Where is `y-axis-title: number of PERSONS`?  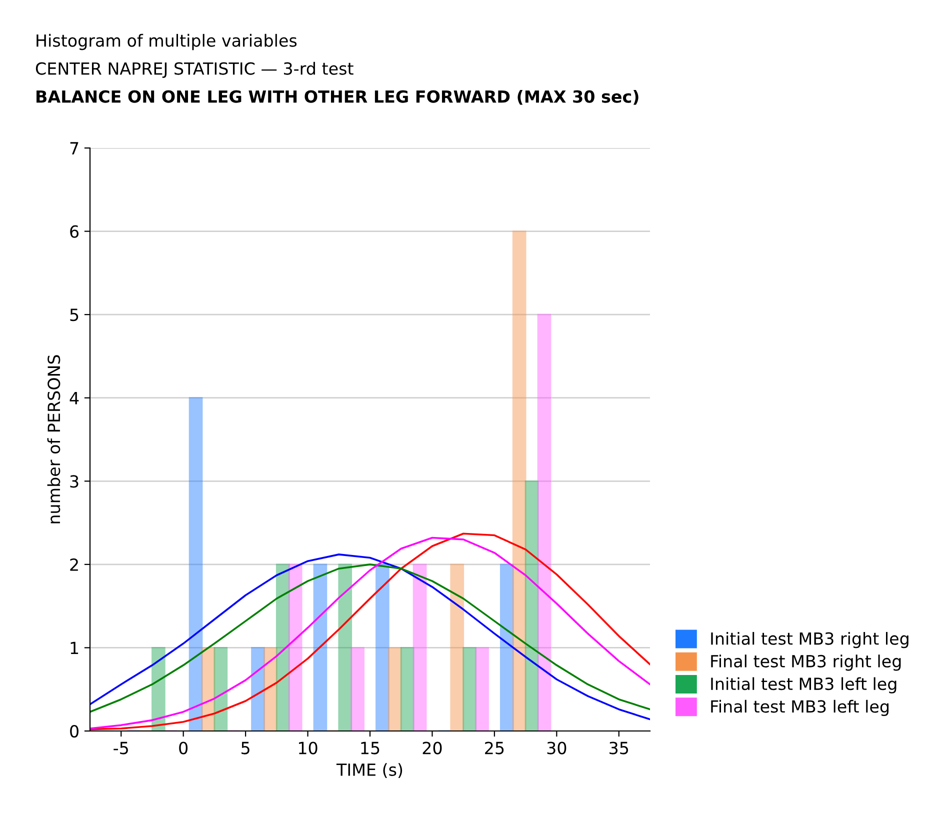
y-axis-title: number of PERSONS is located at coordinates (53, 439).